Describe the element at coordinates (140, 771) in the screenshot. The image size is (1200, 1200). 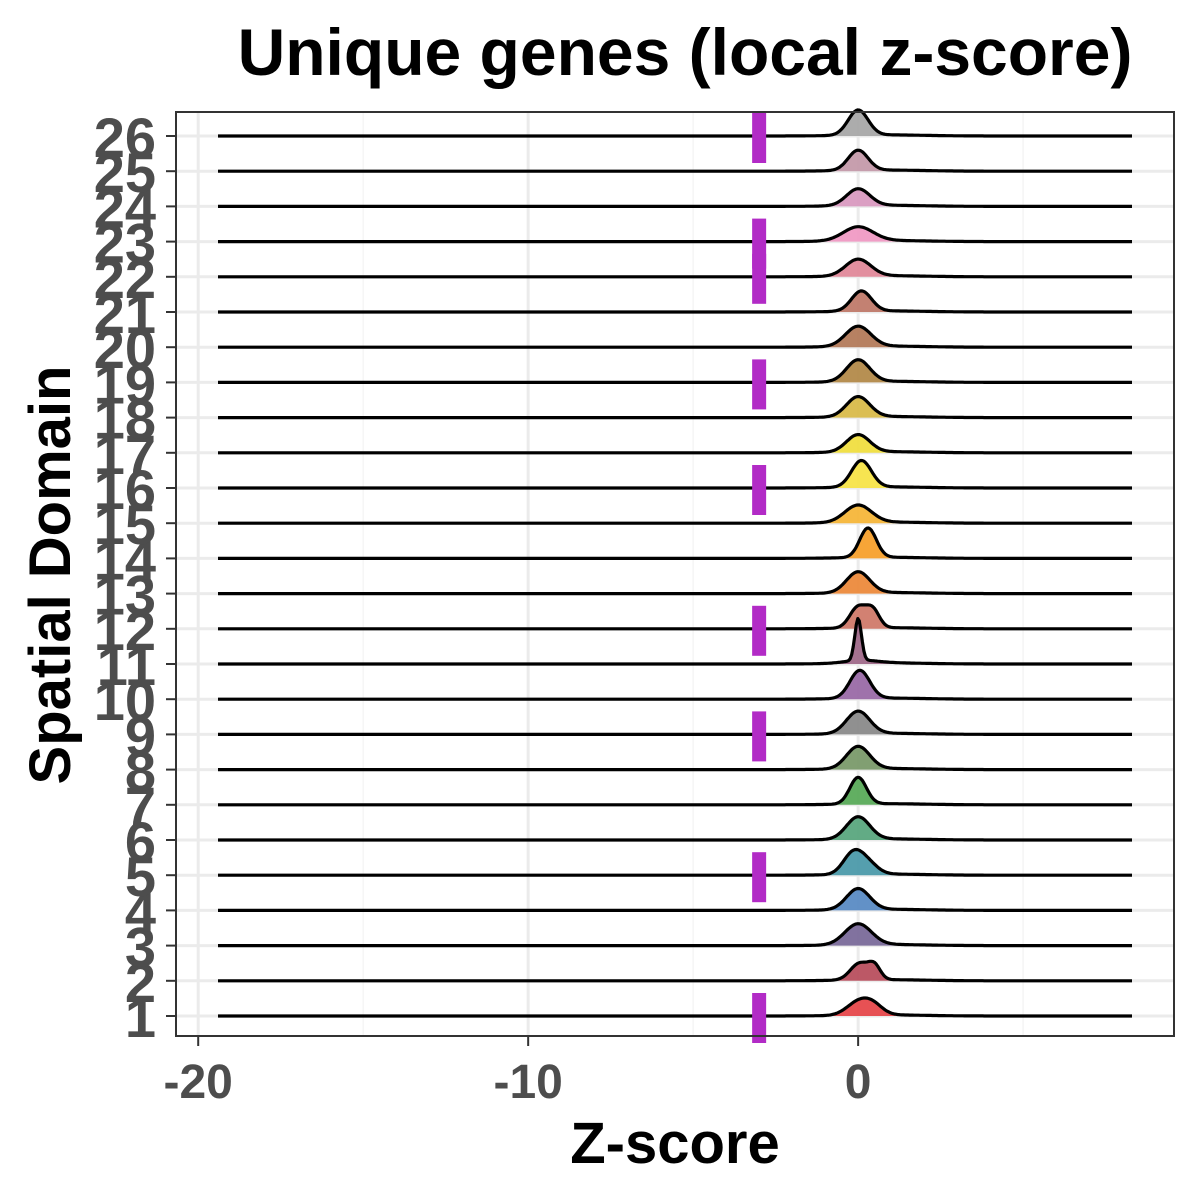
I see `y-tick-label-8: 8` at that location.